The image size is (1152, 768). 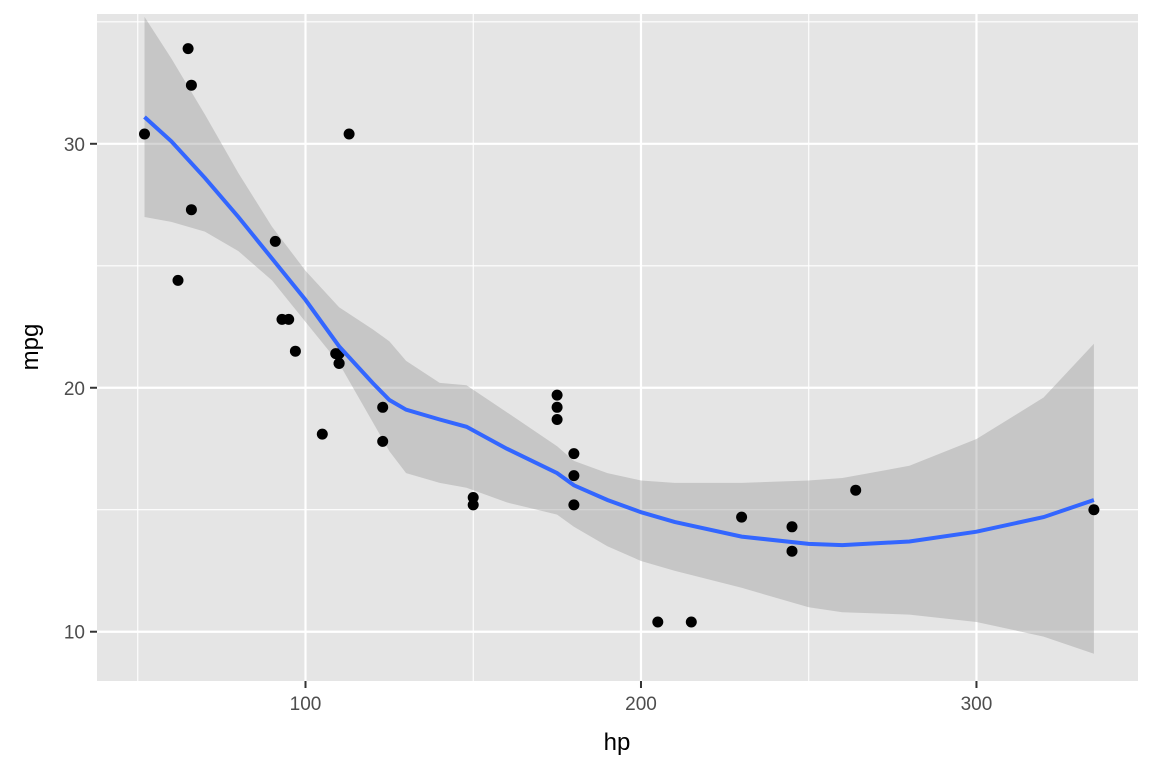 I want to click on x-tick-label: 300, so click(x=977, y=704).